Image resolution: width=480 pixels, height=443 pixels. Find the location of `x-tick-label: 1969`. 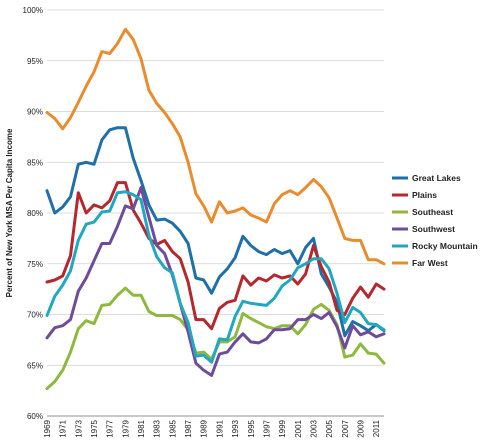

x-tick-label: 1969 is located at coordinates (47, 428).